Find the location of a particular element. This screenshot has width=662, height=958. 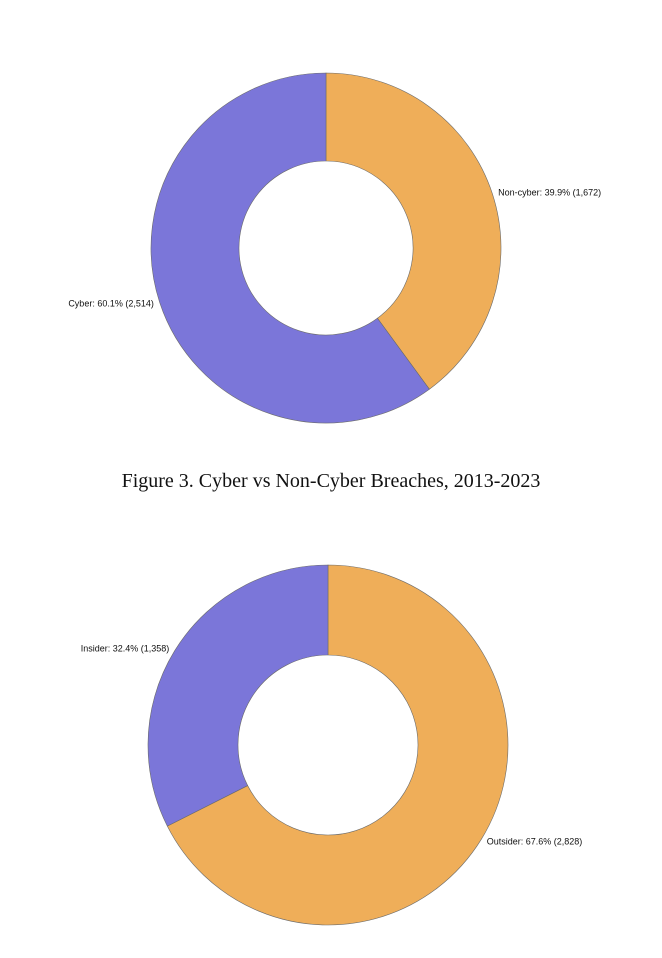

donut-slice-insider is located at coordinates (238, 695).